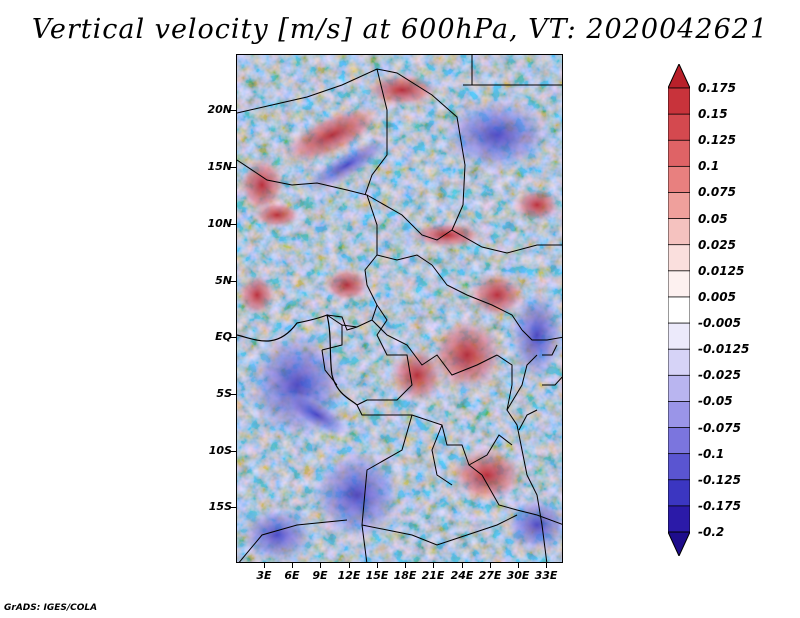 This screenshot has width=800, height=618. I want to click on colorbar-label: 0.0125, so click(721, 270).